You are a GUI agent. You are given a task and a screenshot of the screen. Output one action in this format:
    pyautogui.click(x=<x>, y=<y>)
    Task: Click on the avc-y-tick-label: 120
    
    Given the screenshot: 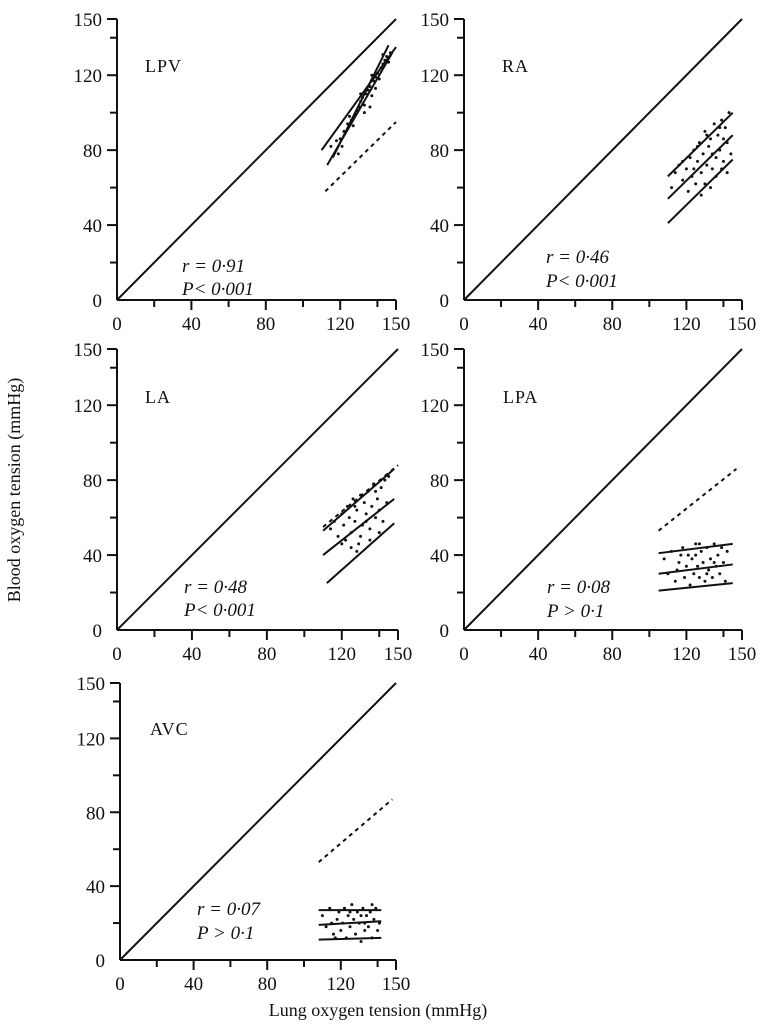 What is the action you would take?
    pyautogui.click(x=91, y=739)
    